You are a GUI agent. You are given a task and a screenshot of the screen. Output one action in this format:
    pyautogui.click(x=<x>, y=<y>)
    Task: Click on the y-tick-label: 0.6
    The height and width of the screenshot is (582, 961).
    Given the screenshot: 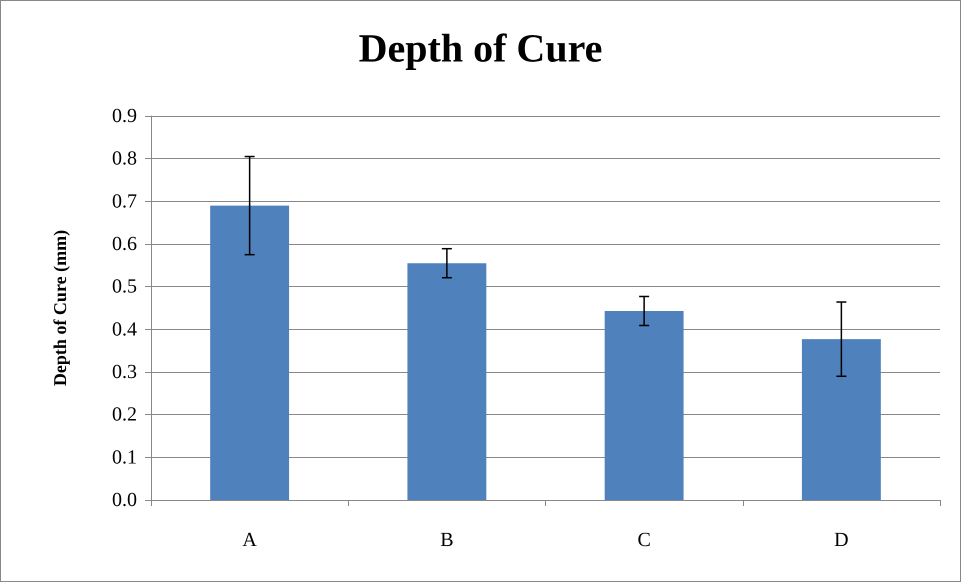 What is the action you would take?
    pyautogui.click(x=124, y=244)
    